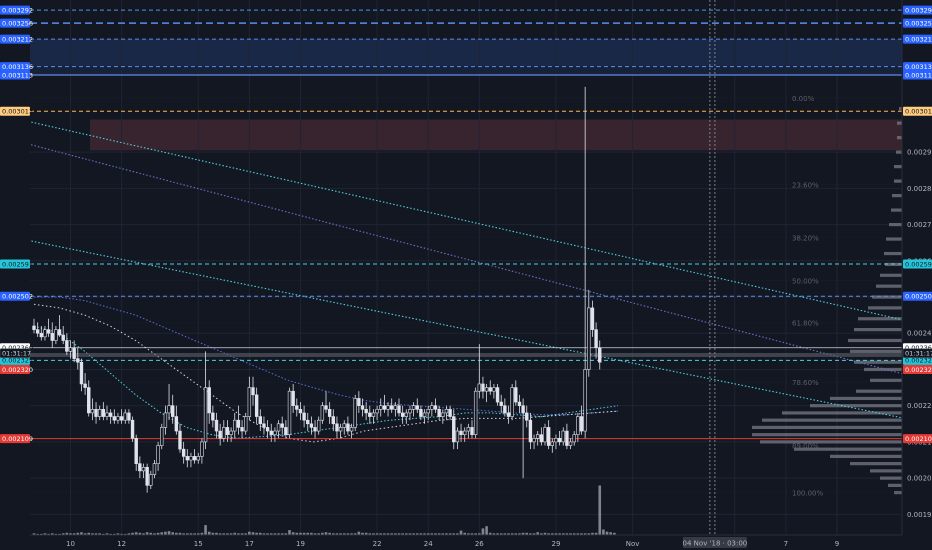 This screenshot has height=550, width=932. What do you see at coordinates (17, 75) in the screenshot?
I see `price-badge-label: 0.003113` at bounding box center [17, 75].